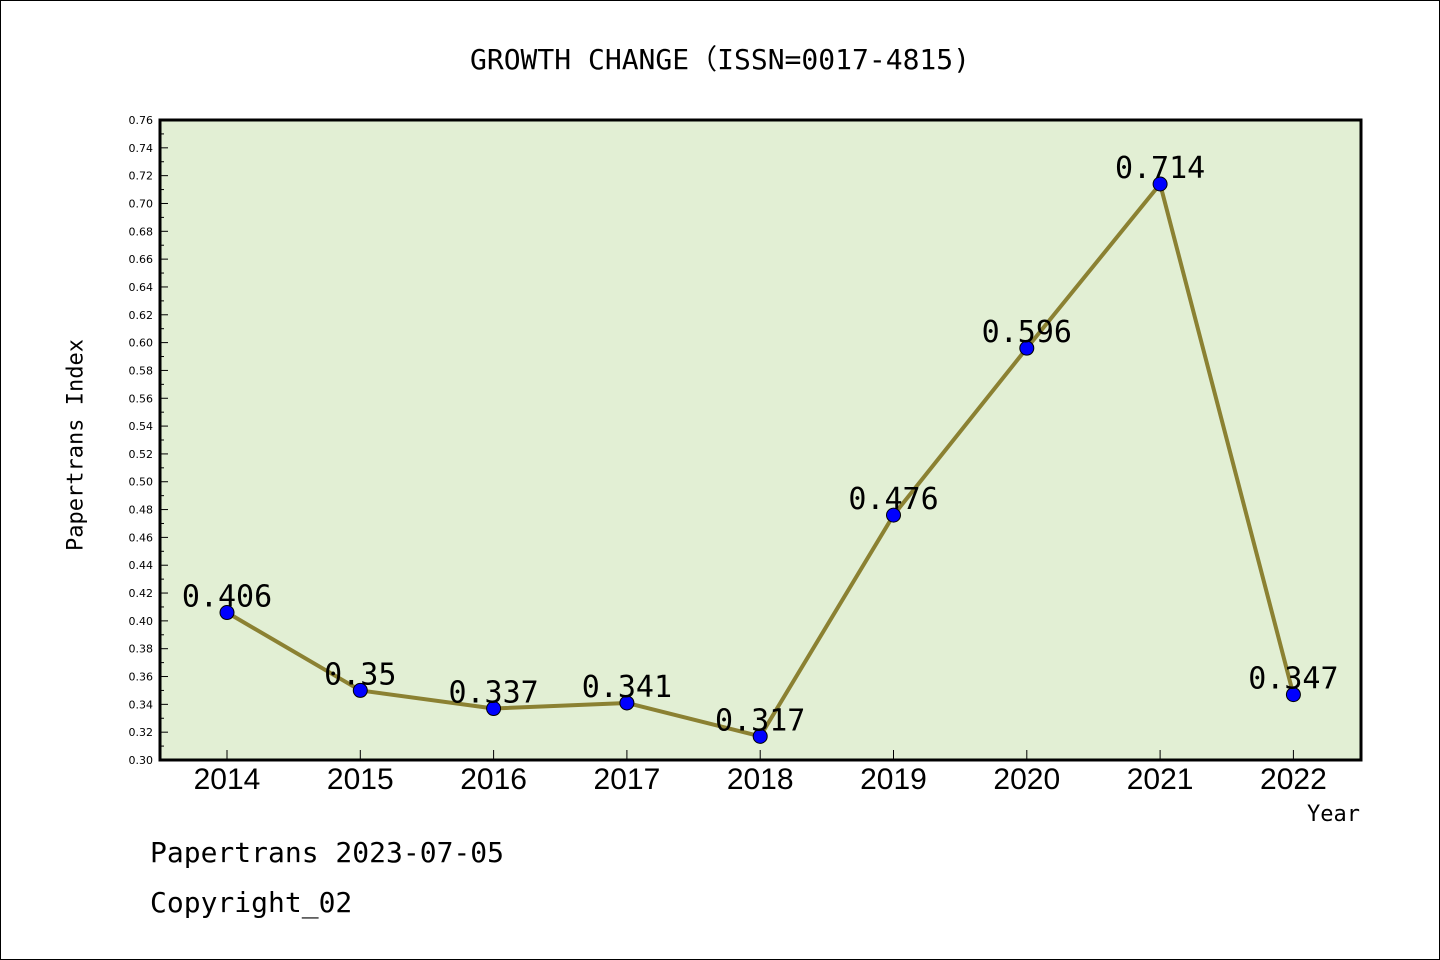 Image resolution: width=1440 pixels, height=960 pixels. Describe the element at coordinates (1293, 679) in the screenshot. I see `data-label: 0.347` at that location.